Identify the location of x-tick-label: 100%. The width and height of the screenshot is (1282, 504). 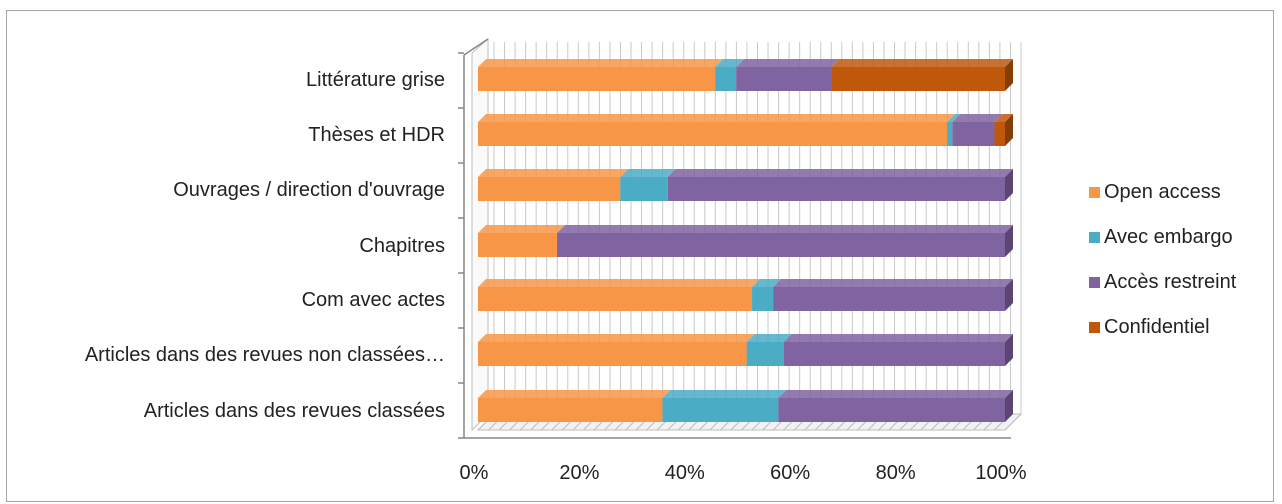
(1000, 473).